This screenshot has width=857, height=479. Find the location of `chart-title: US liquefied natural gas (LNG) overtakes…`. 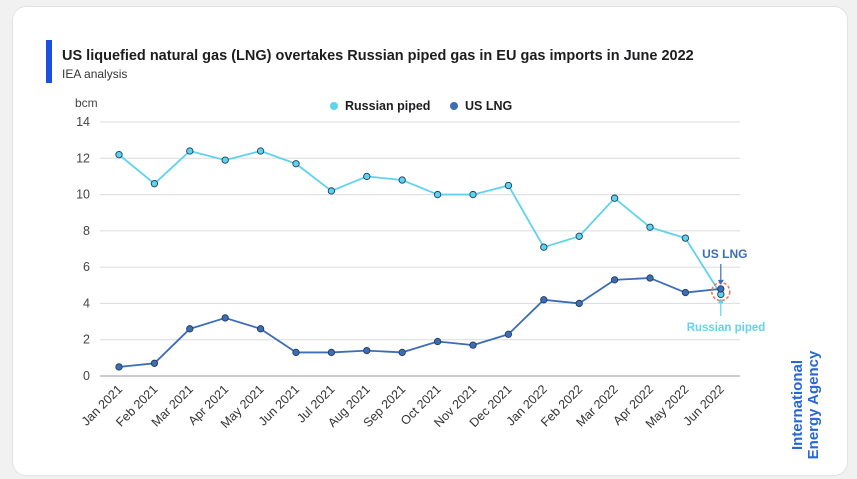

chart-title: US liquefied natural gas (LNG) overtakes… is located at coordinates (378, 56).